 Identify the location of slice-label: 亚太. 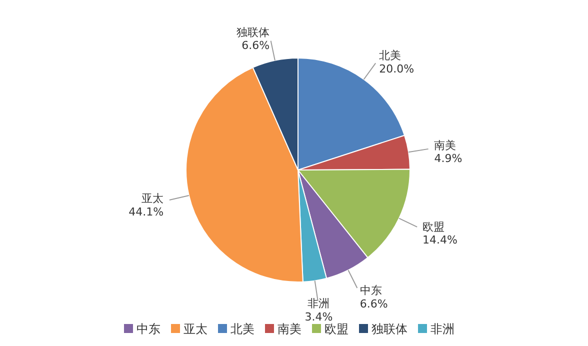
(153, 199).